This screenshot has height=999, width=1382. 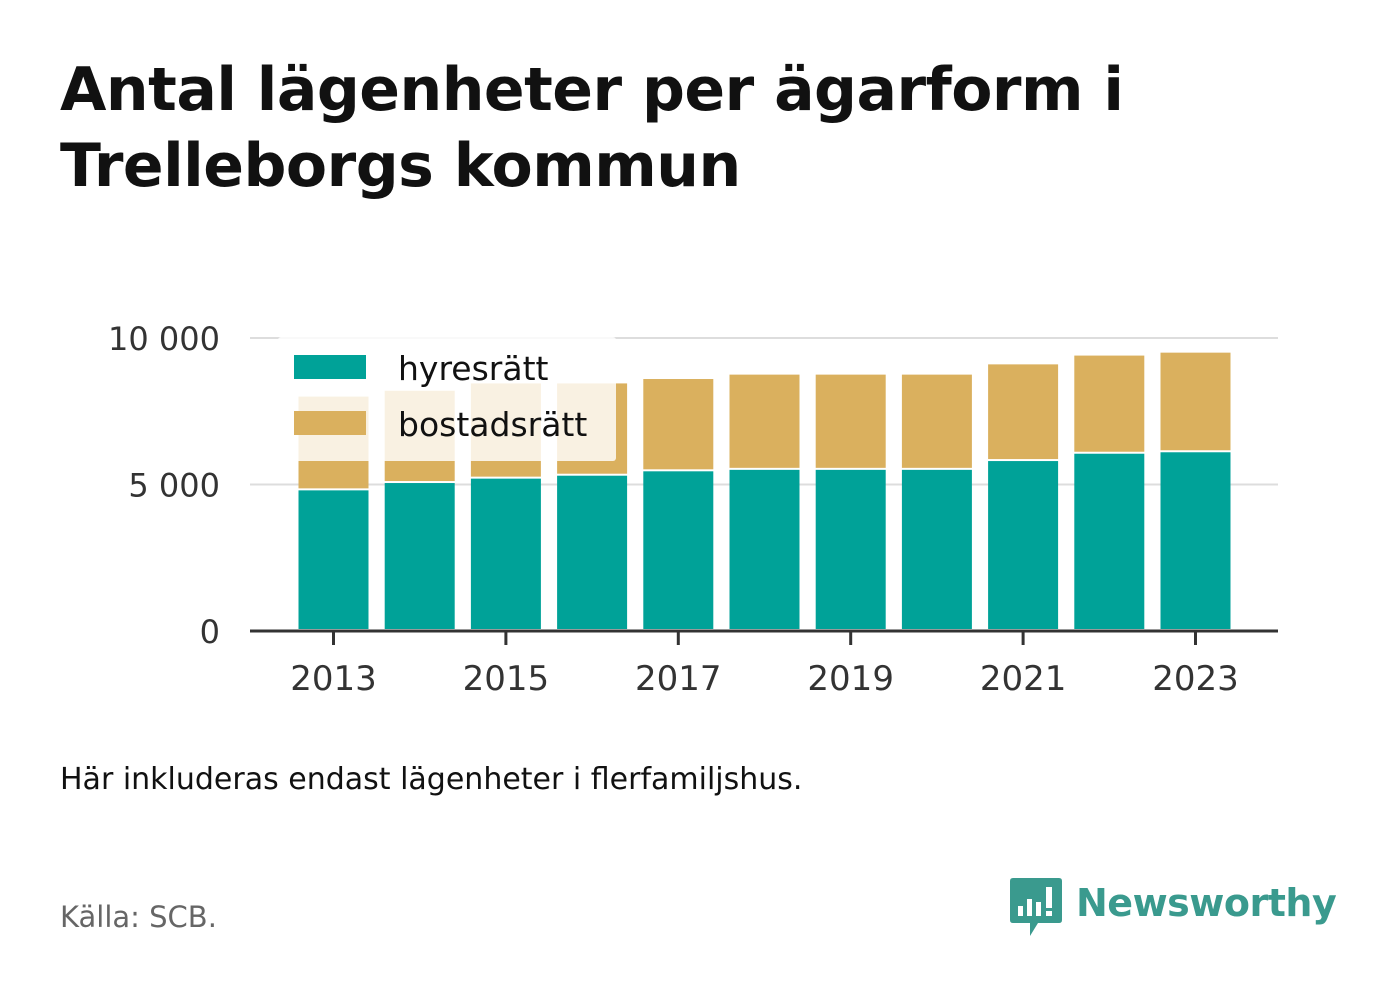 I want to click on bar-bostadsratt-2017, so click(x=678, y=424).